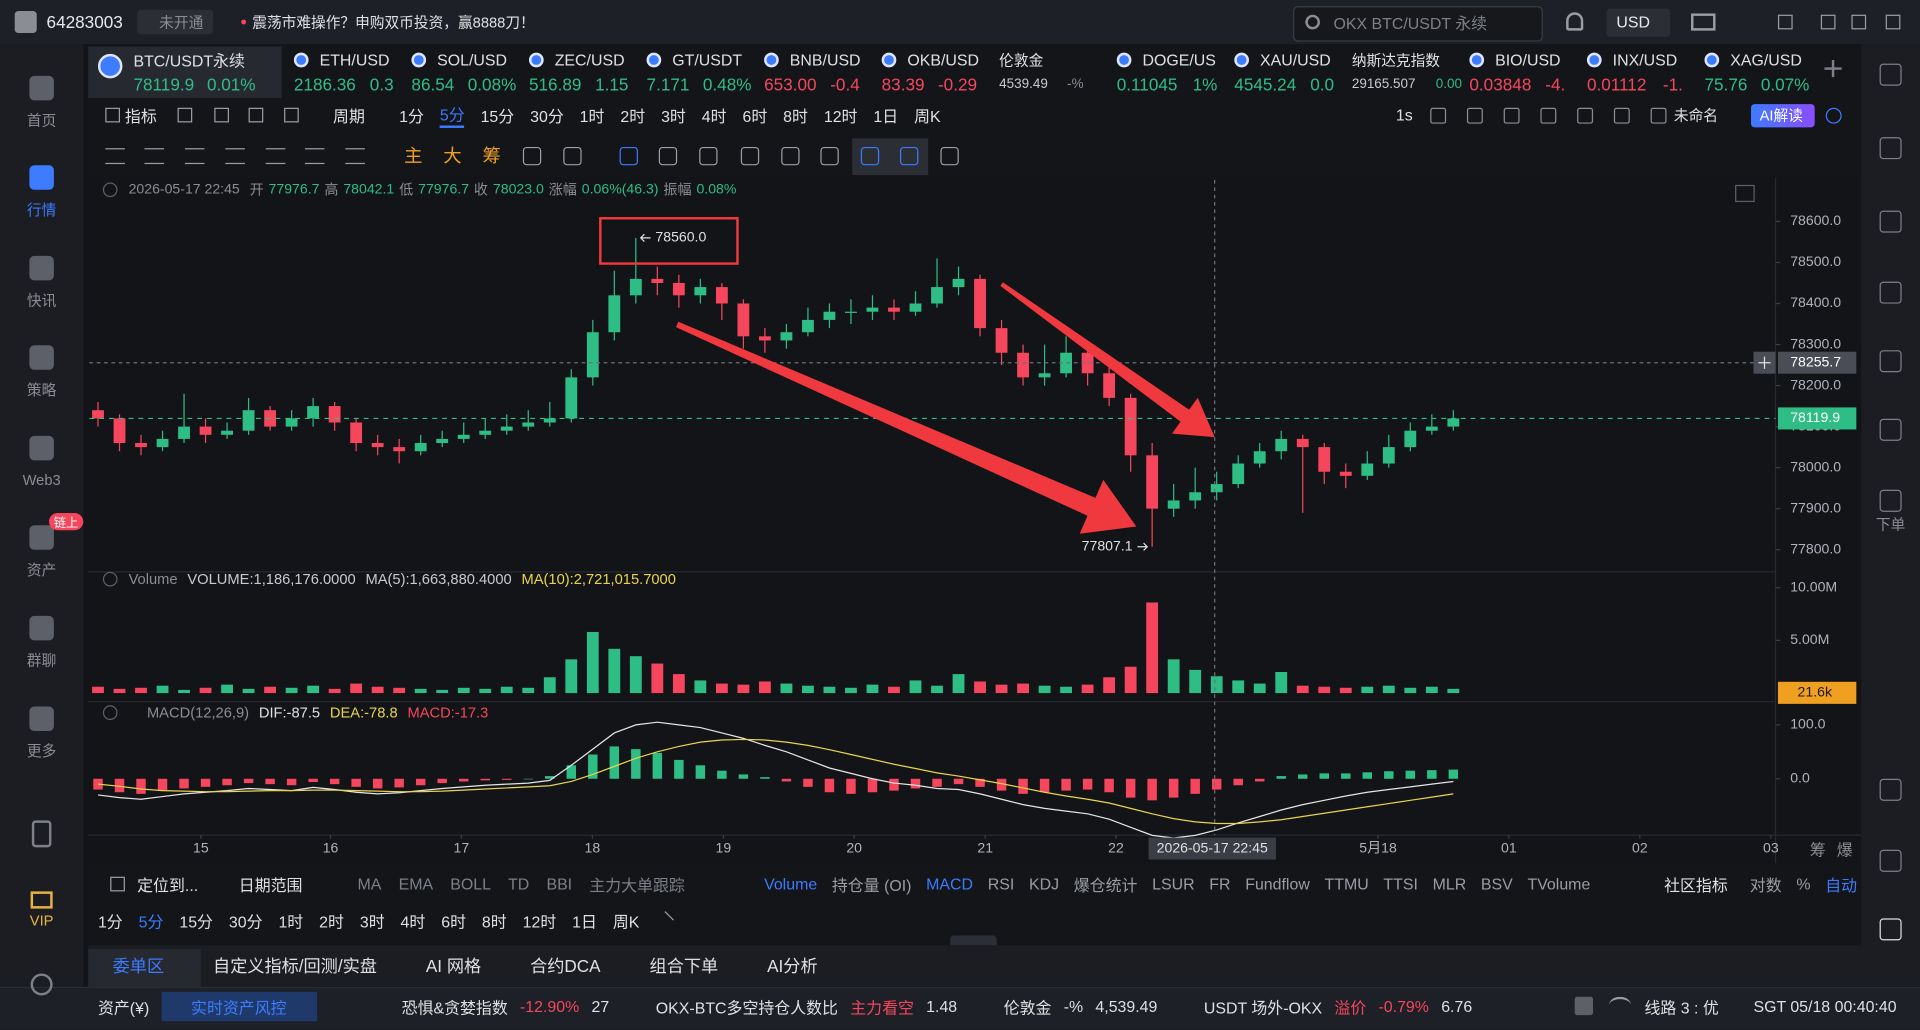 Image resolution: width=1920 pixels, height=1030 pixels. Describe the element at coordinates (231, 84) in the screenshot. I see `ticker-change: 0.01%` at that location.